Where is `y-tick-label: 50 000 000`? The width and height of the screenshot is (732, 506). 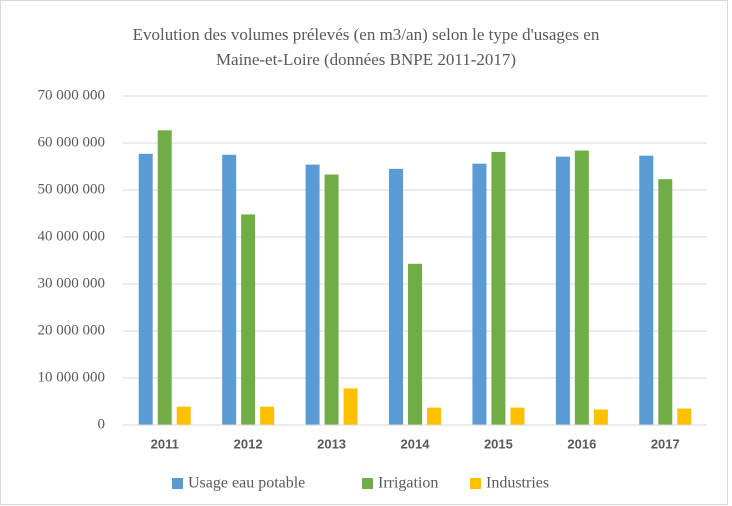 y-tick-label: 50 000 000 is located at coordinates (72, 189).